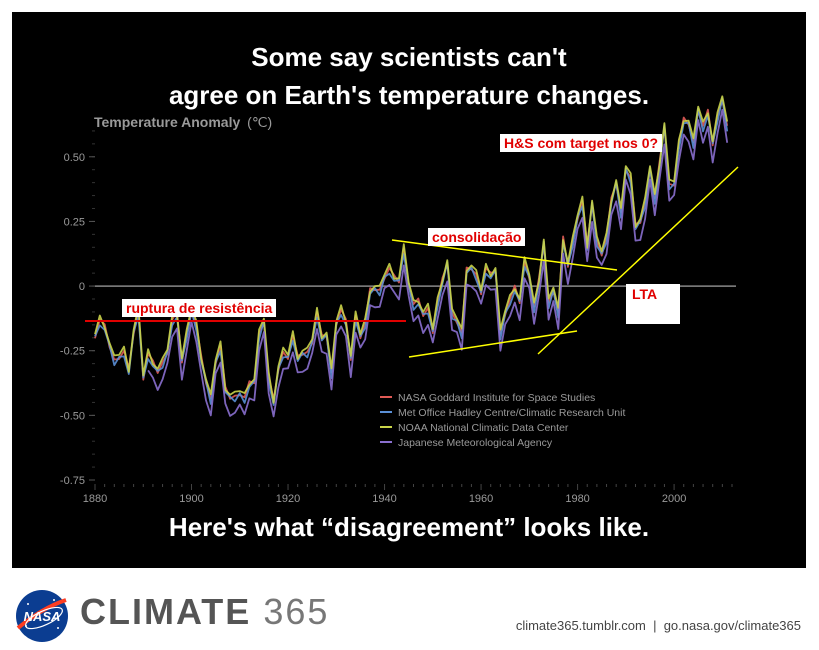 The width and height of the screenshot is (819, 650). What do you see at coordinates (493, 344) in the screenshot?
I see `consolidation-lower-line` at bounding box center [493, 344].